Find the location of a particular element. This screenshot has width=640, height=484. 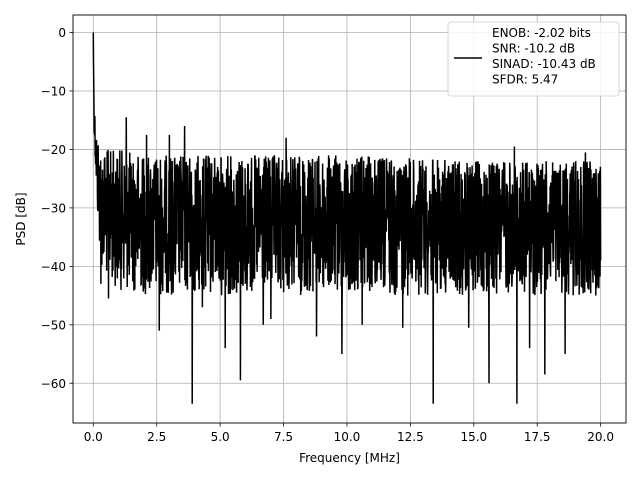

legend-label: SNR: -10.2 dB is located at coordinates (533, 49).